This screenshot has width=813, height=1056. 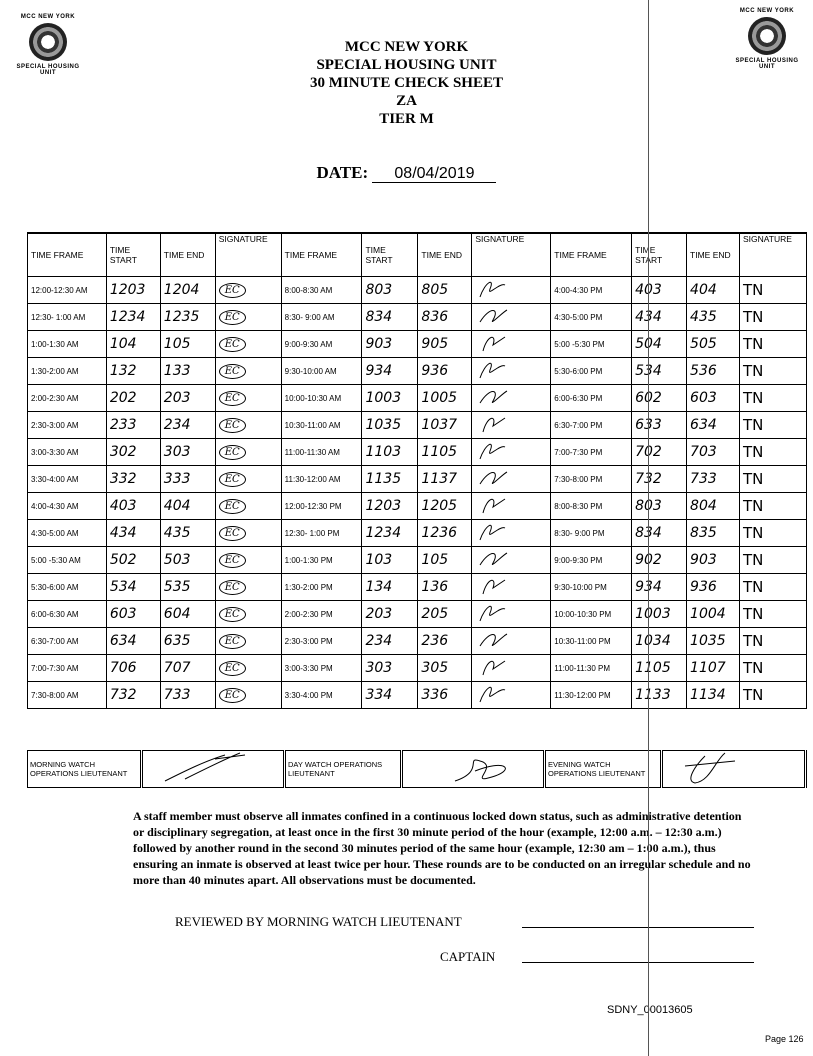 I want to click on time-frame-value: 10:30-11:00 PM, so click(x=582, y=641).